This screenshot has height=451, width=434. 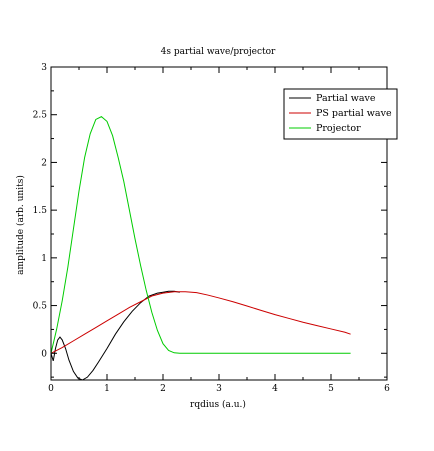 I want to click on x-tick-label: 5, so click(x=331, y=389).